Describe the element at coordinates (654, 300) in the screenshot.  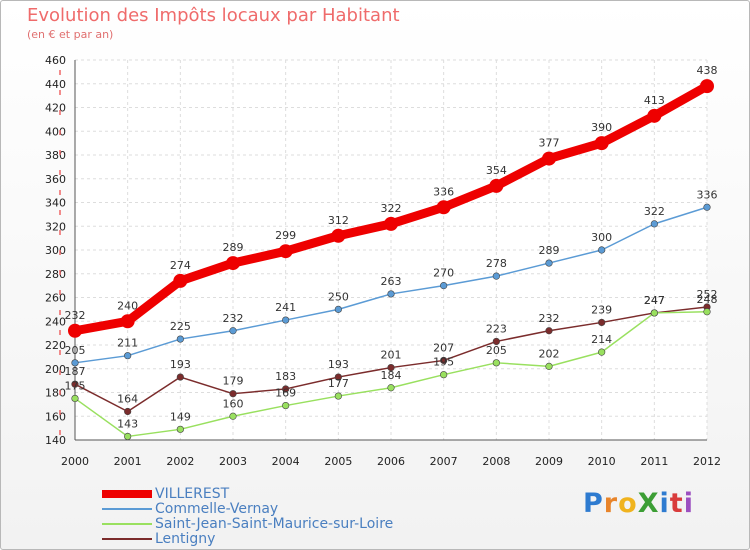
I see `data-label: 247` at that location.